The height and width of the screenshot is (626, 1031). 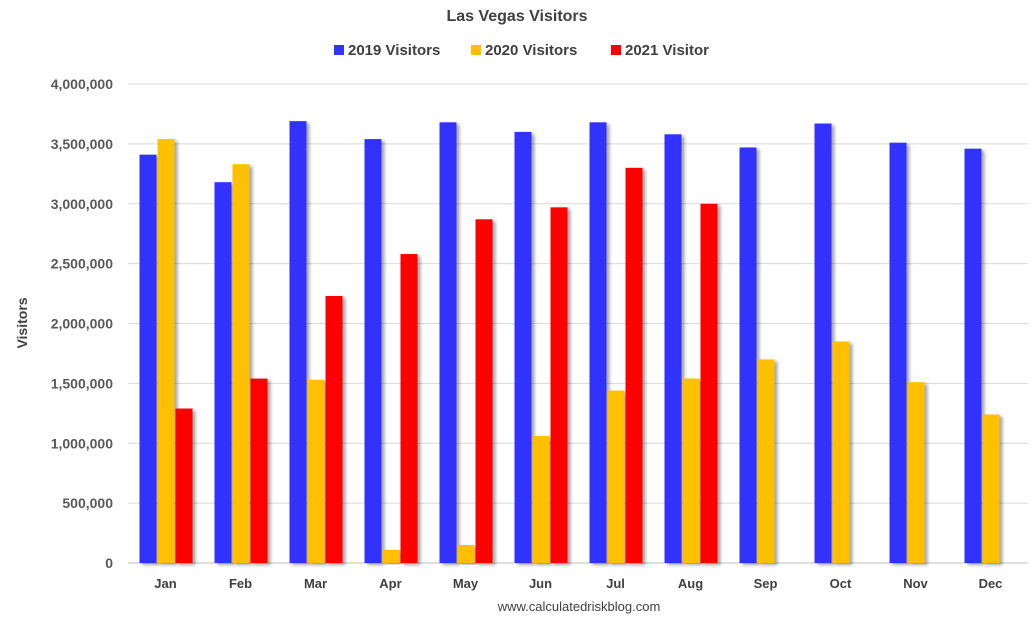 I want to click on bar-2019-visitors-feb, so click(x=223, y=372).